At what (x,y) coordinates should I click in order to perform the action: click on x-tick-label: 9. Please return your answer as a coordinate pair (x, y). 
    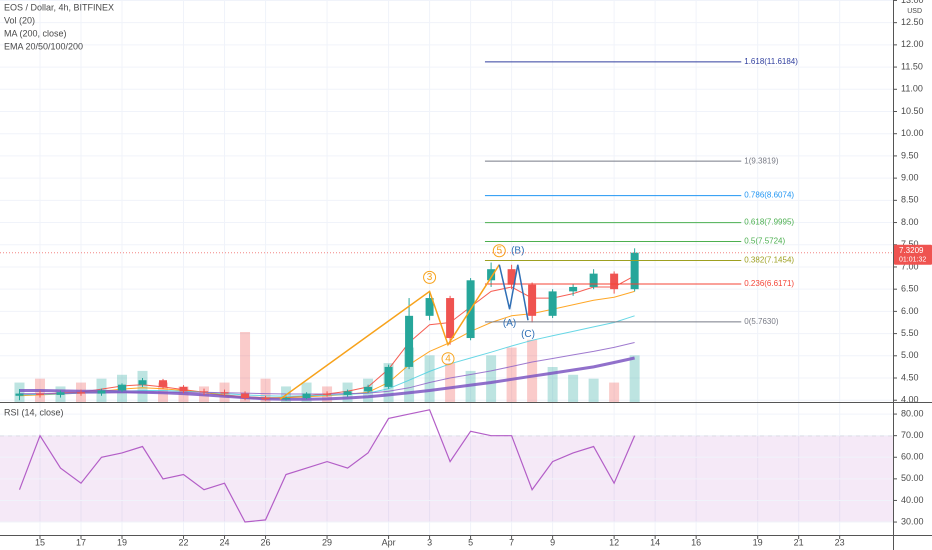
    Looking at the image, I should click on (552, 542).